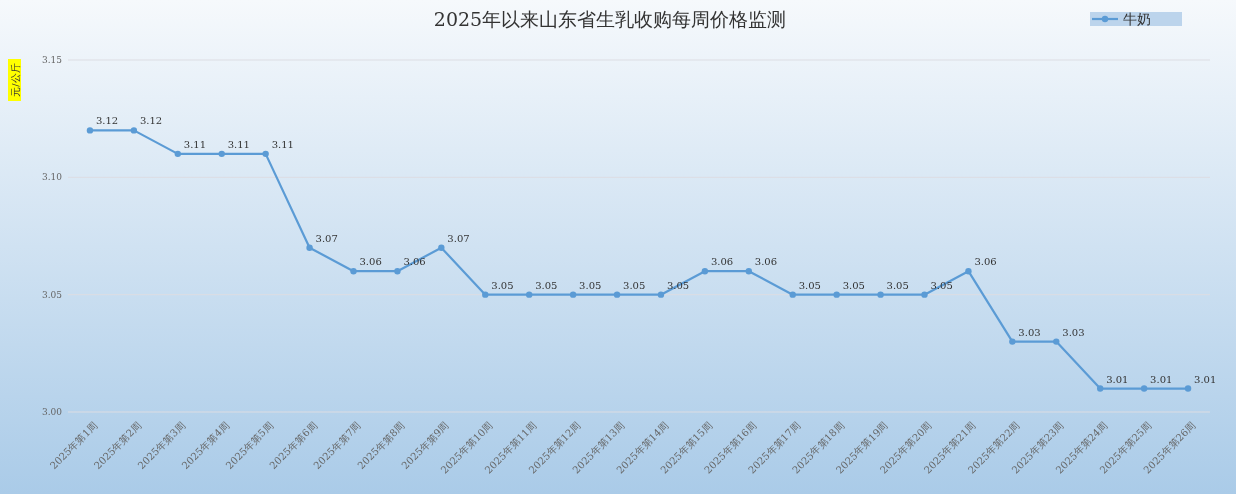 This screenshot has width=1236, height=494. What do you see at coordinates (52, 177) in the screenshot?
I see `y-tick-label: 3.10` at bounding box center [52, 177].